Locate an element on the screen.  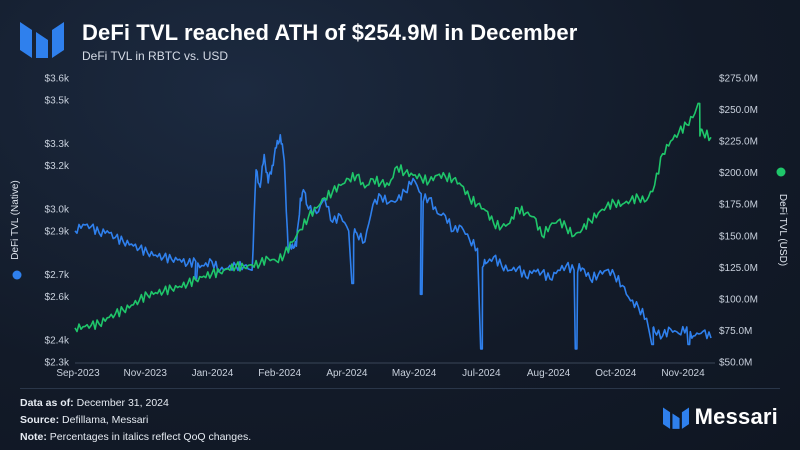
brand-name: Messari is located at coordinates (736, 416).